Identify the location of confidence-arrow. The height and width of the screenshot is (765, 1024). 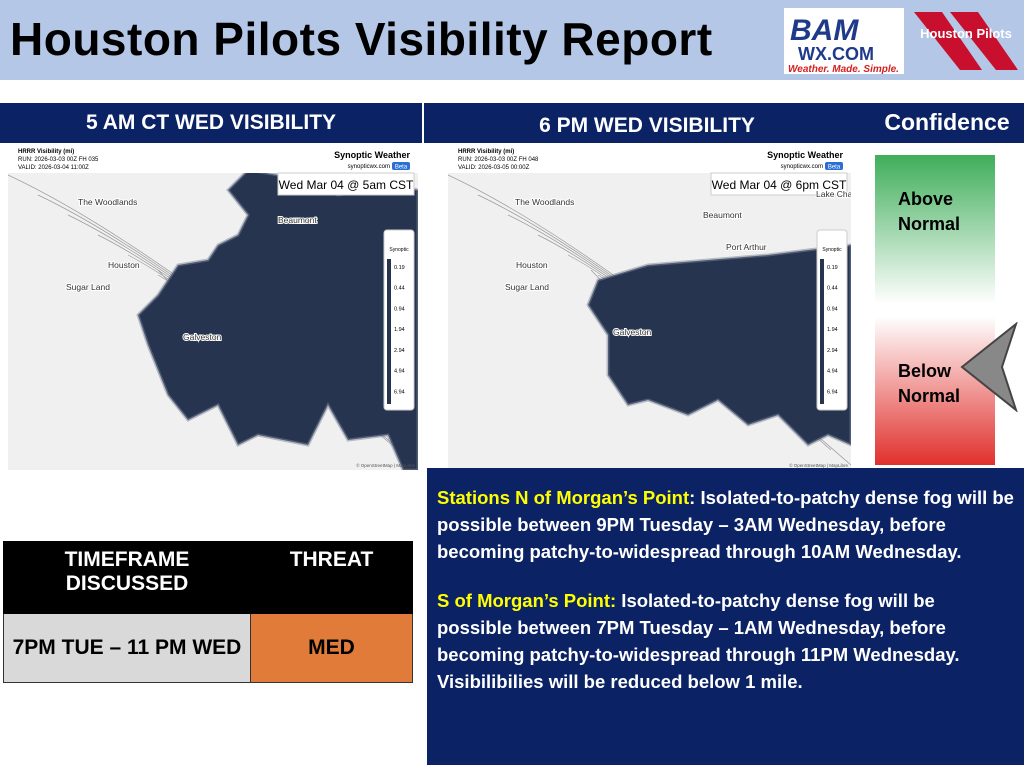
(989, 367).